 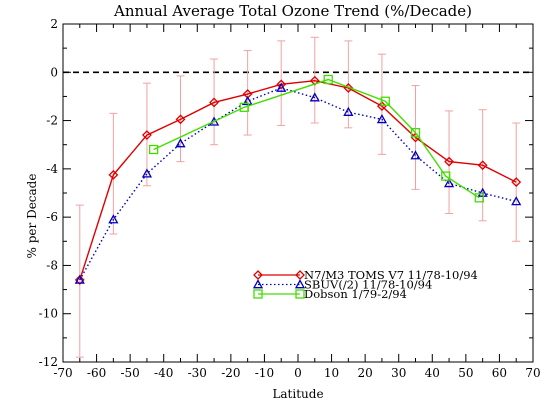 I want to click on x-tick-label: -50, so click(x=129, y=373).